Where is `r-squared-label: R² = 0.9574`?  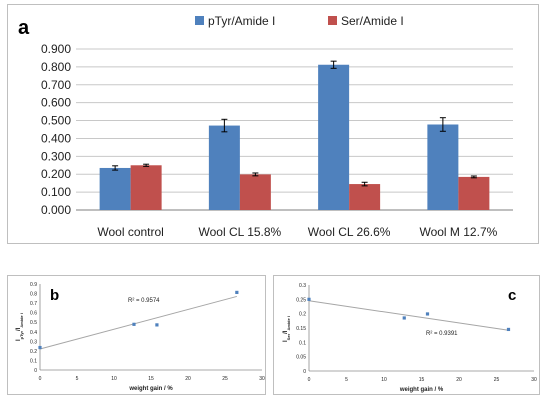 r-squared-label: R² = 0.9574 is located at coordinates (144, 301).